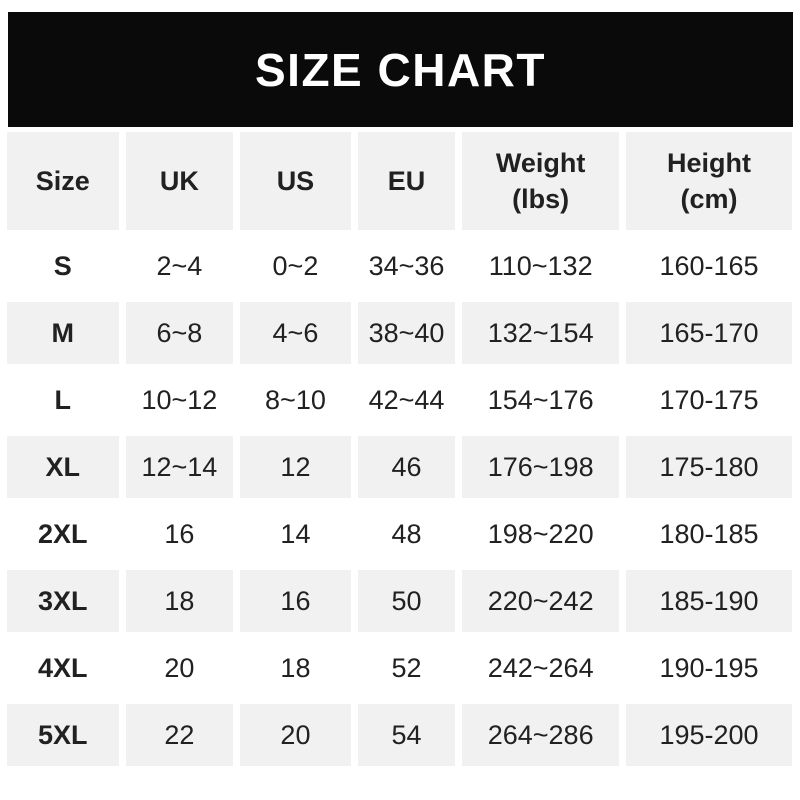  What do you see at coordinates (541, 333) in the screenshot?
I see `table-cell: 132~154` at bounding box center [541, 333].